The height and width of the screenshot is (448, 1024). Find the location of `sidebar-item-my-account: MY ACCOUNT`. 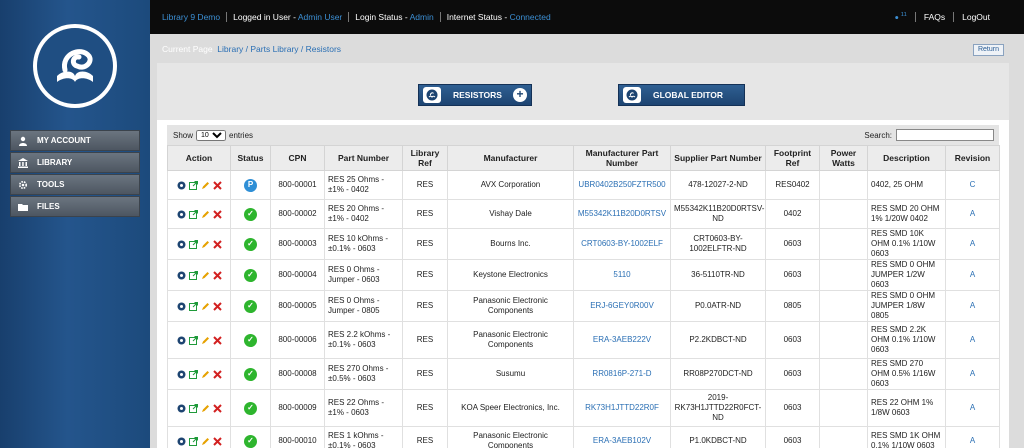

sidebar-item-my-account: MY ACCOUNT is located at coordinates (75, 140).